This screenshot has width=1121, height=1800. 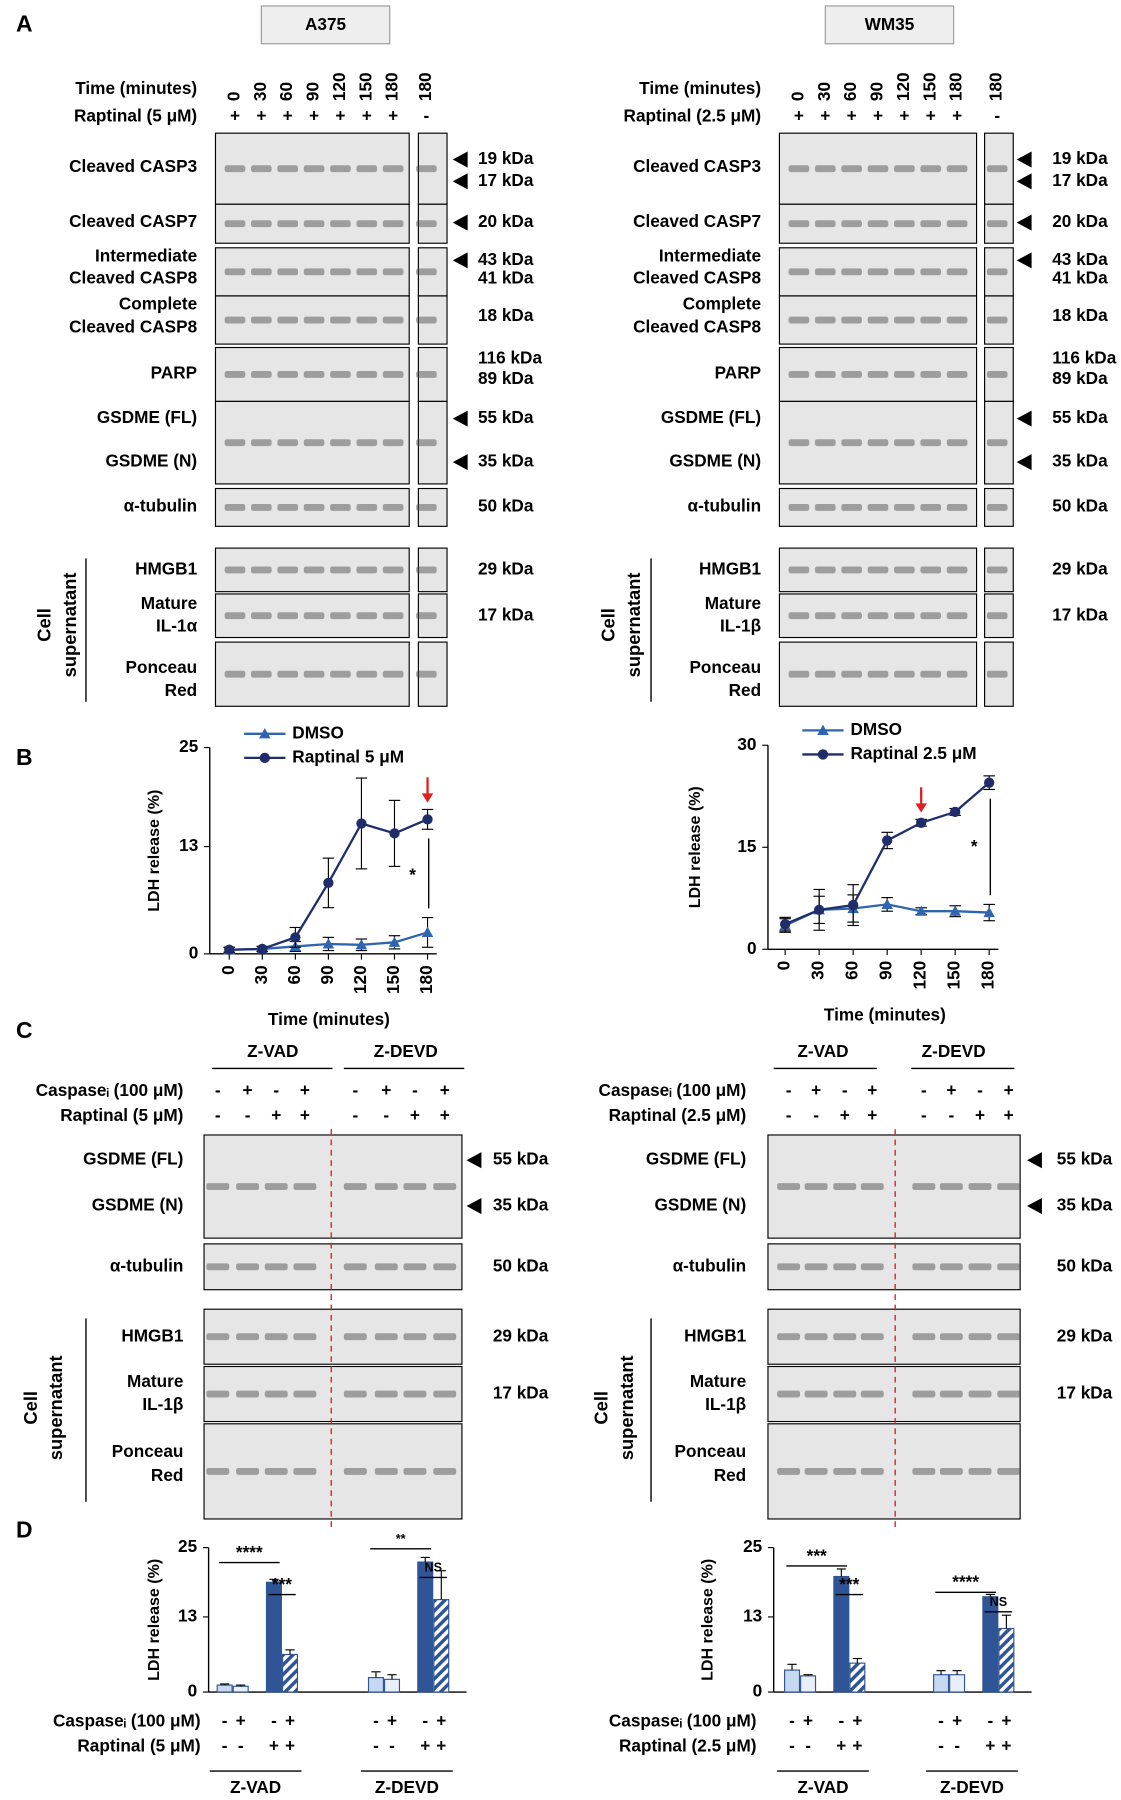 What do you see at coordinates (822, 1051) in the screenshot?
I see `group-header: Z-VAD` at bounding box center [822, 1051].